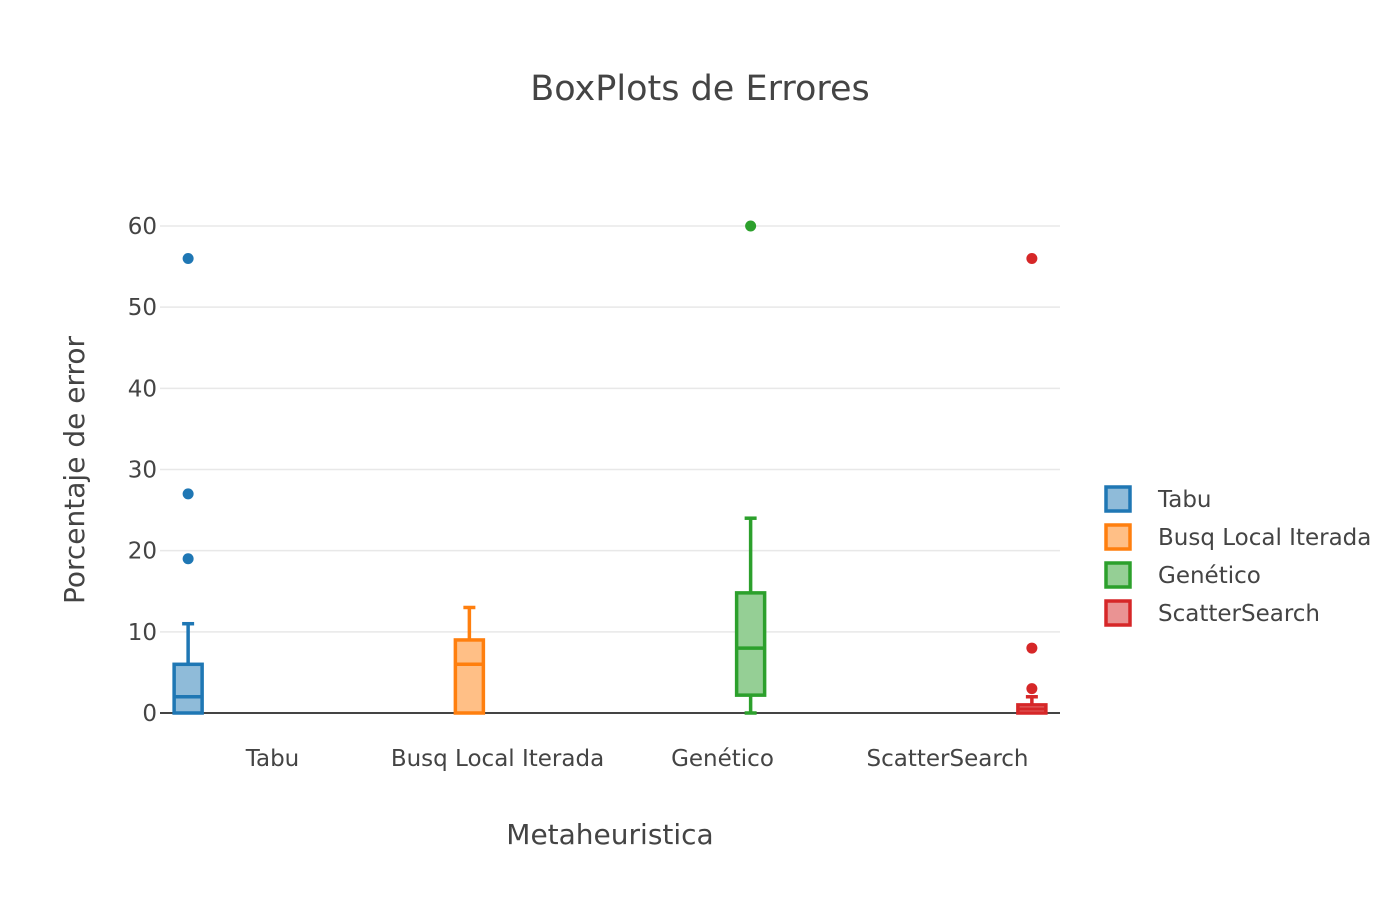 This screenshot has height=900, width=1400. What do you see at coordinates (750, 467) in the screenshot?
I see `box-gen-tico` at bounding box center [750, 467].